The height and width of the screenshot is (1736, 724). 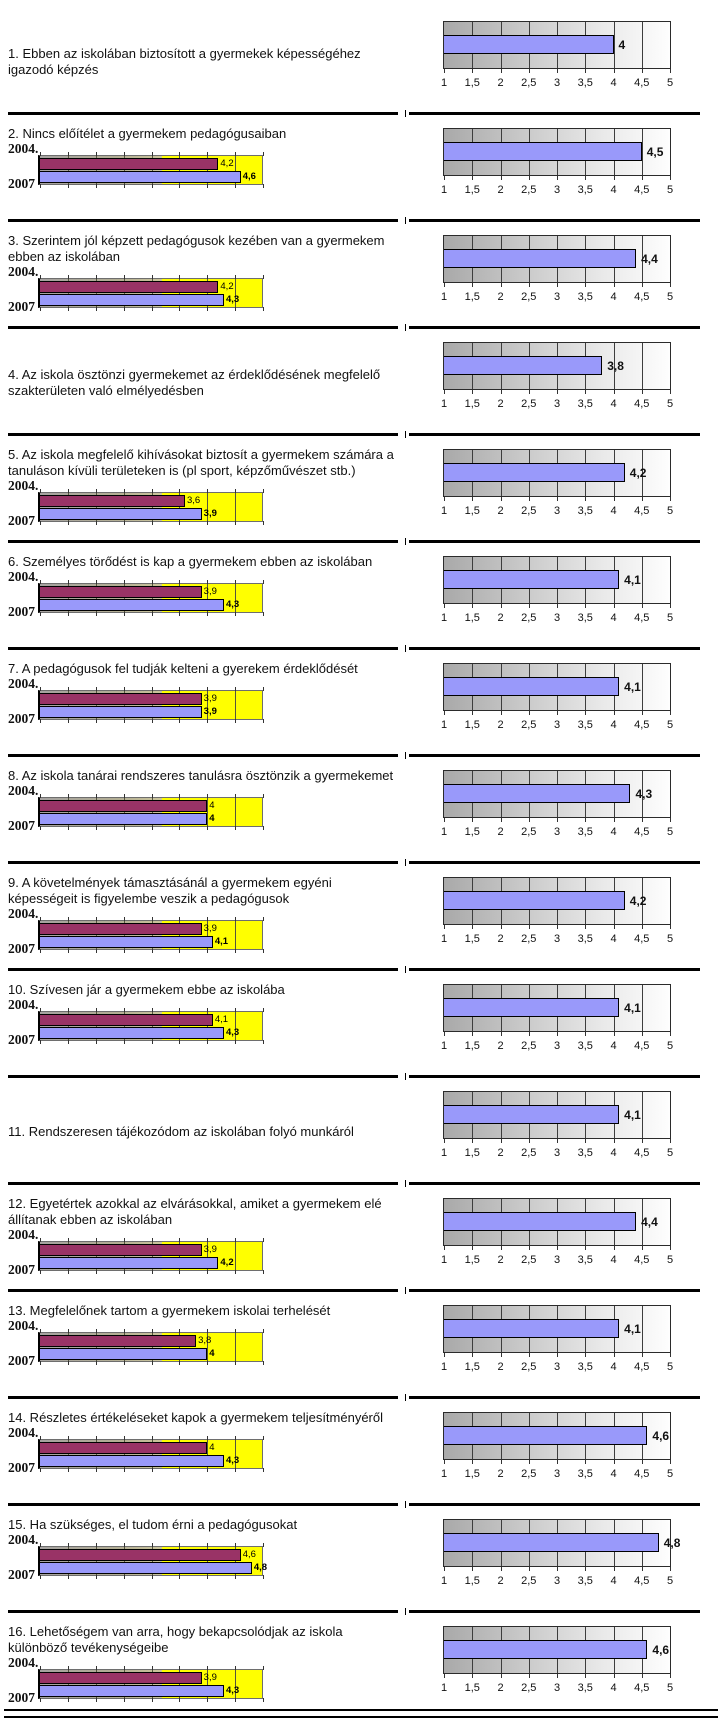 I want to click on year-2007-label: 2007, so click(x=21, y=306).